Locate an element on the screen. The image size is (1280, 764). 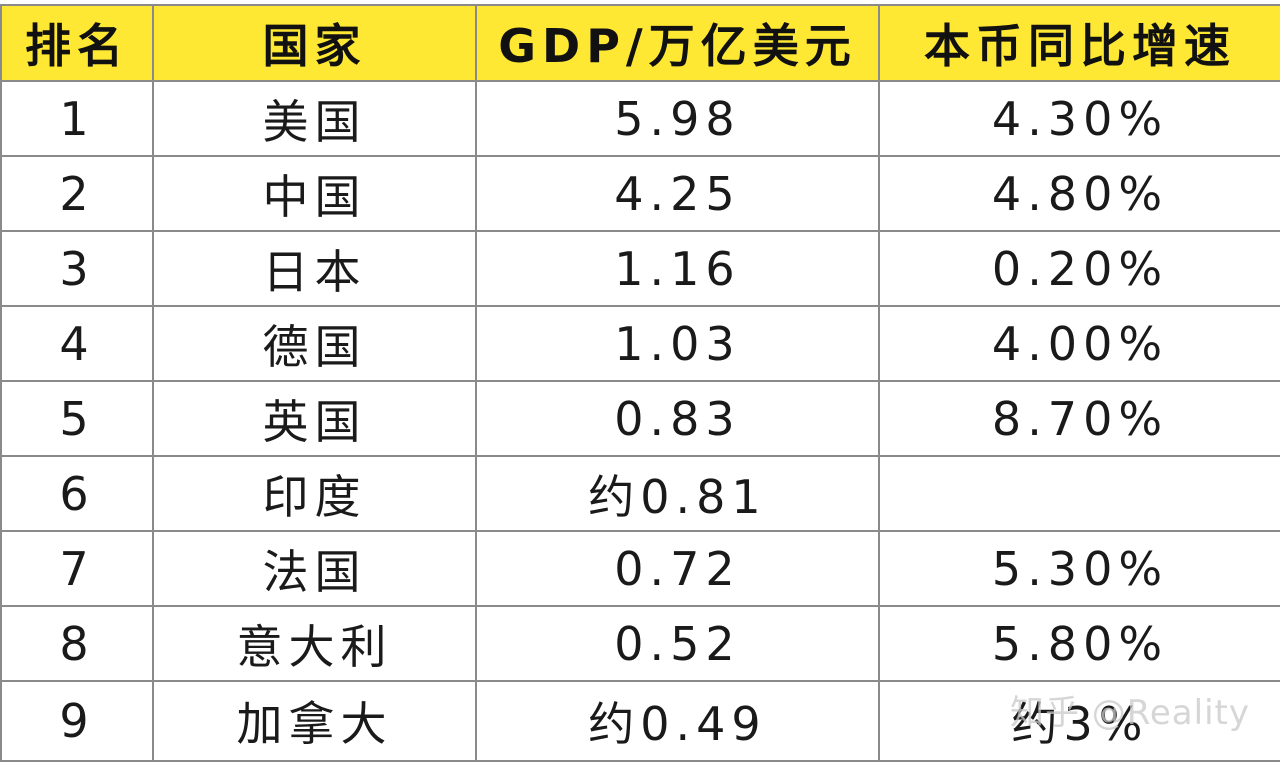
cell-growth: 5.80% is located at coordinates (1079, 643).